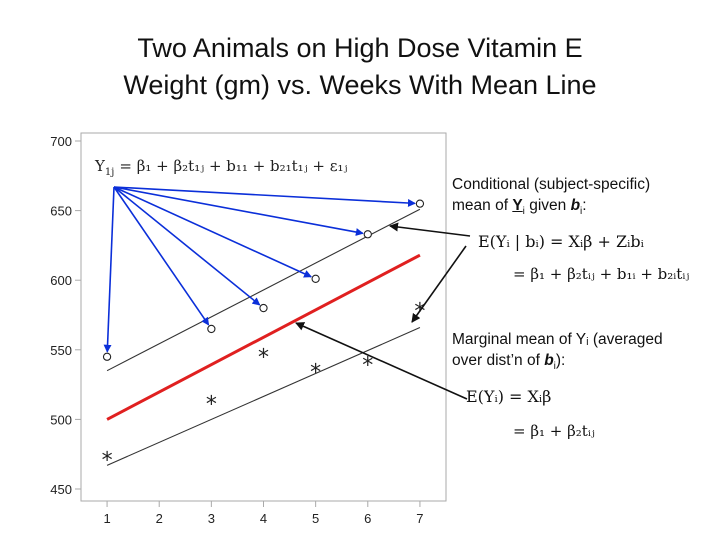 The height and width of the screenshot is (540, 720). I want to click on marginal-equation-1: E(Yᵢ) = Xᵢβ, so click(509, 396).